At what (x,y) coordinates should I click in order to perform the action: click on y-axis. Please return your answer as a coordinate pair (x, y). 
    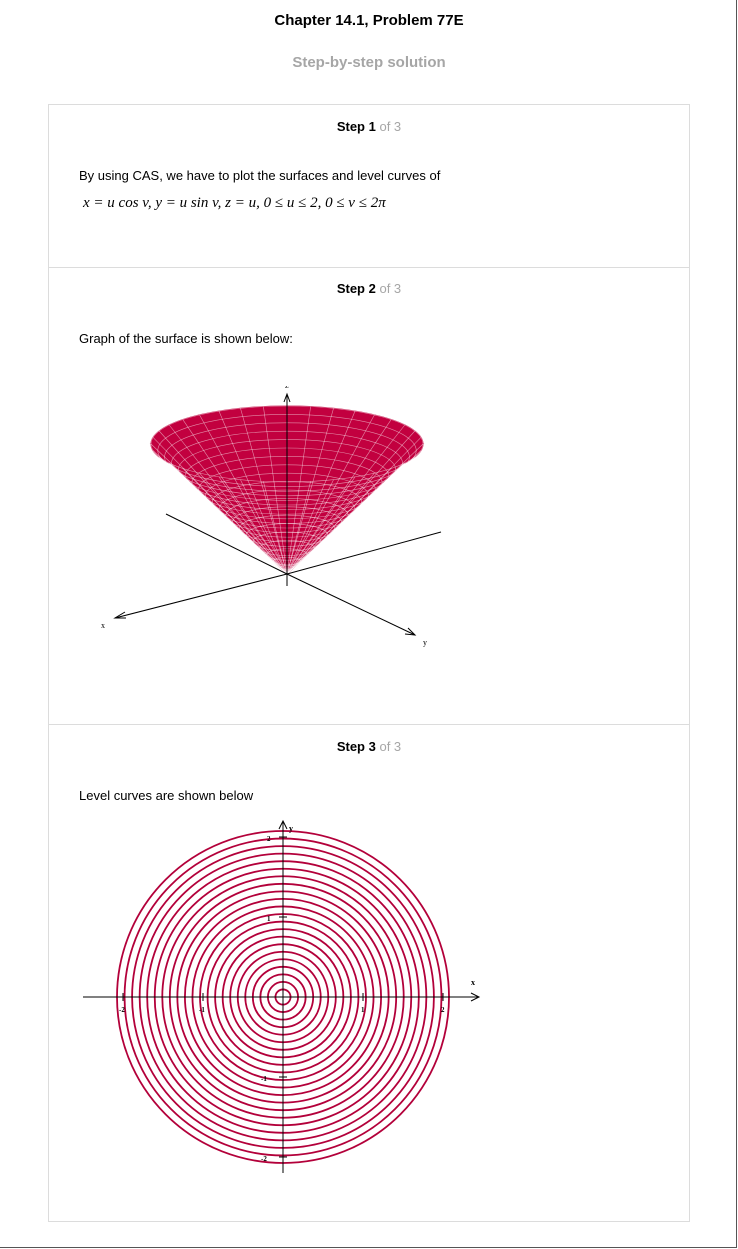
    Looking at the image, I should click on (351, 604).